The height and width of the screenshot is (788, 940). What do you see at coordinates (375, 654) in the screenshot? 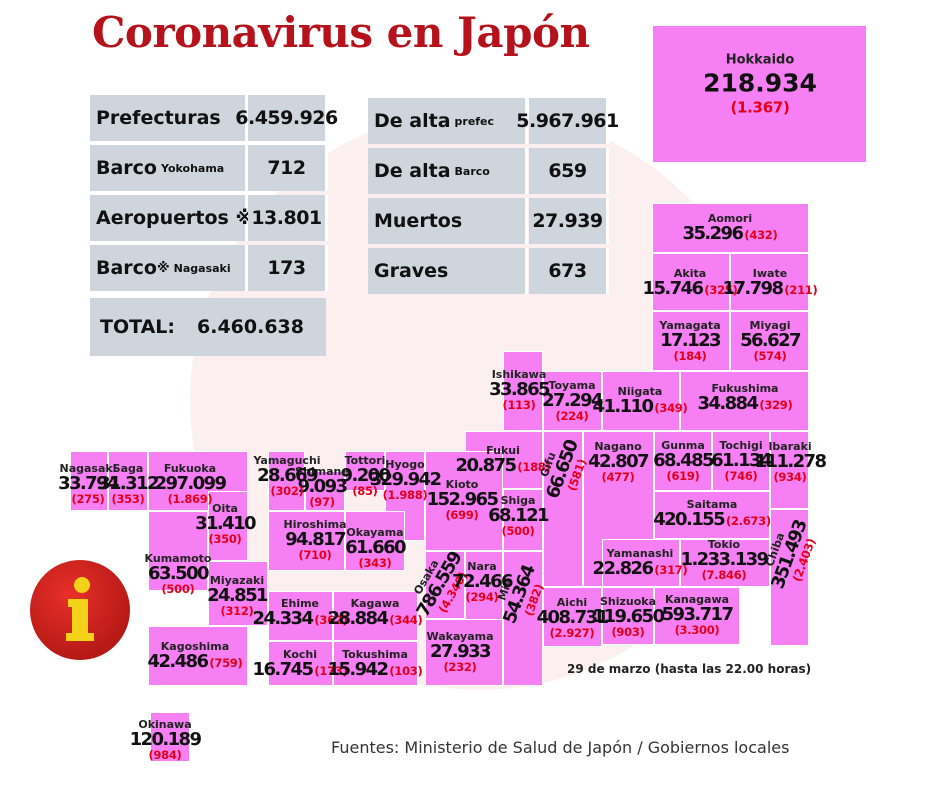
I see `prefecture-name: Tokushima` at bounding box center [375, 654].